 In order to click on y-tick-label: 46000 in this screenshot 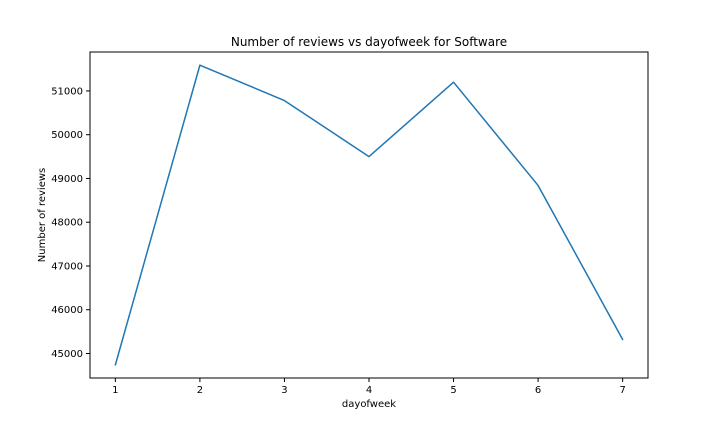, I will do `click(67, 310)`.